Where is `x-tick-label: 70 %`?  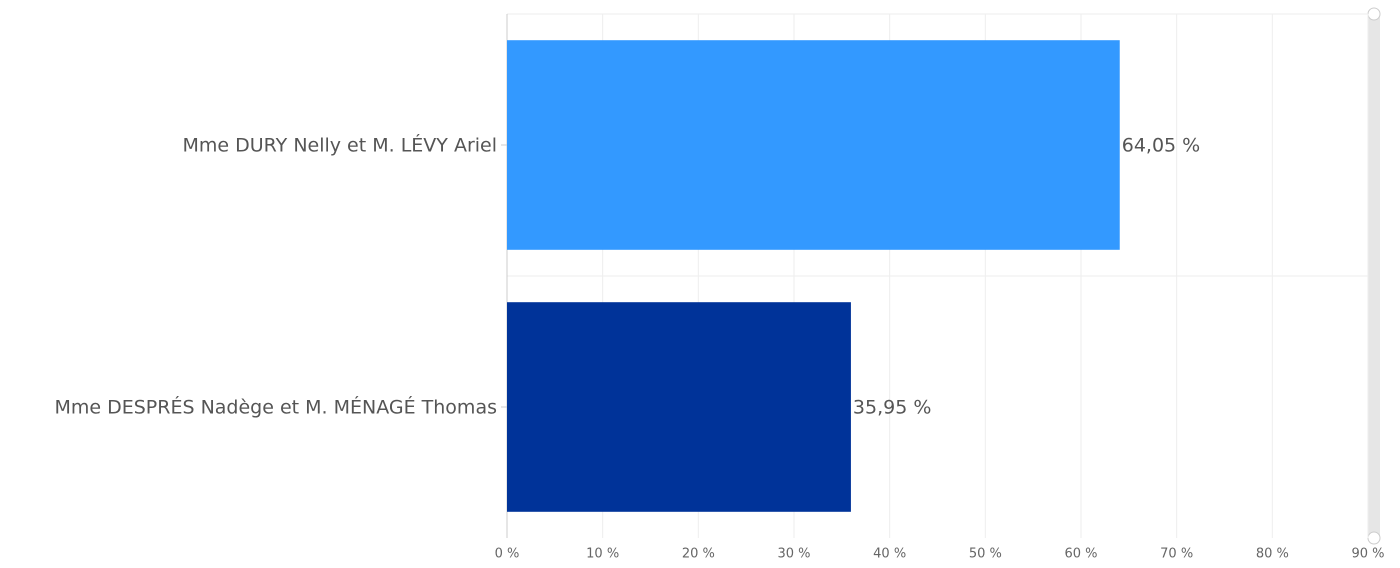 x-tick-label: 70 % is located at coordinates (1176, 554).